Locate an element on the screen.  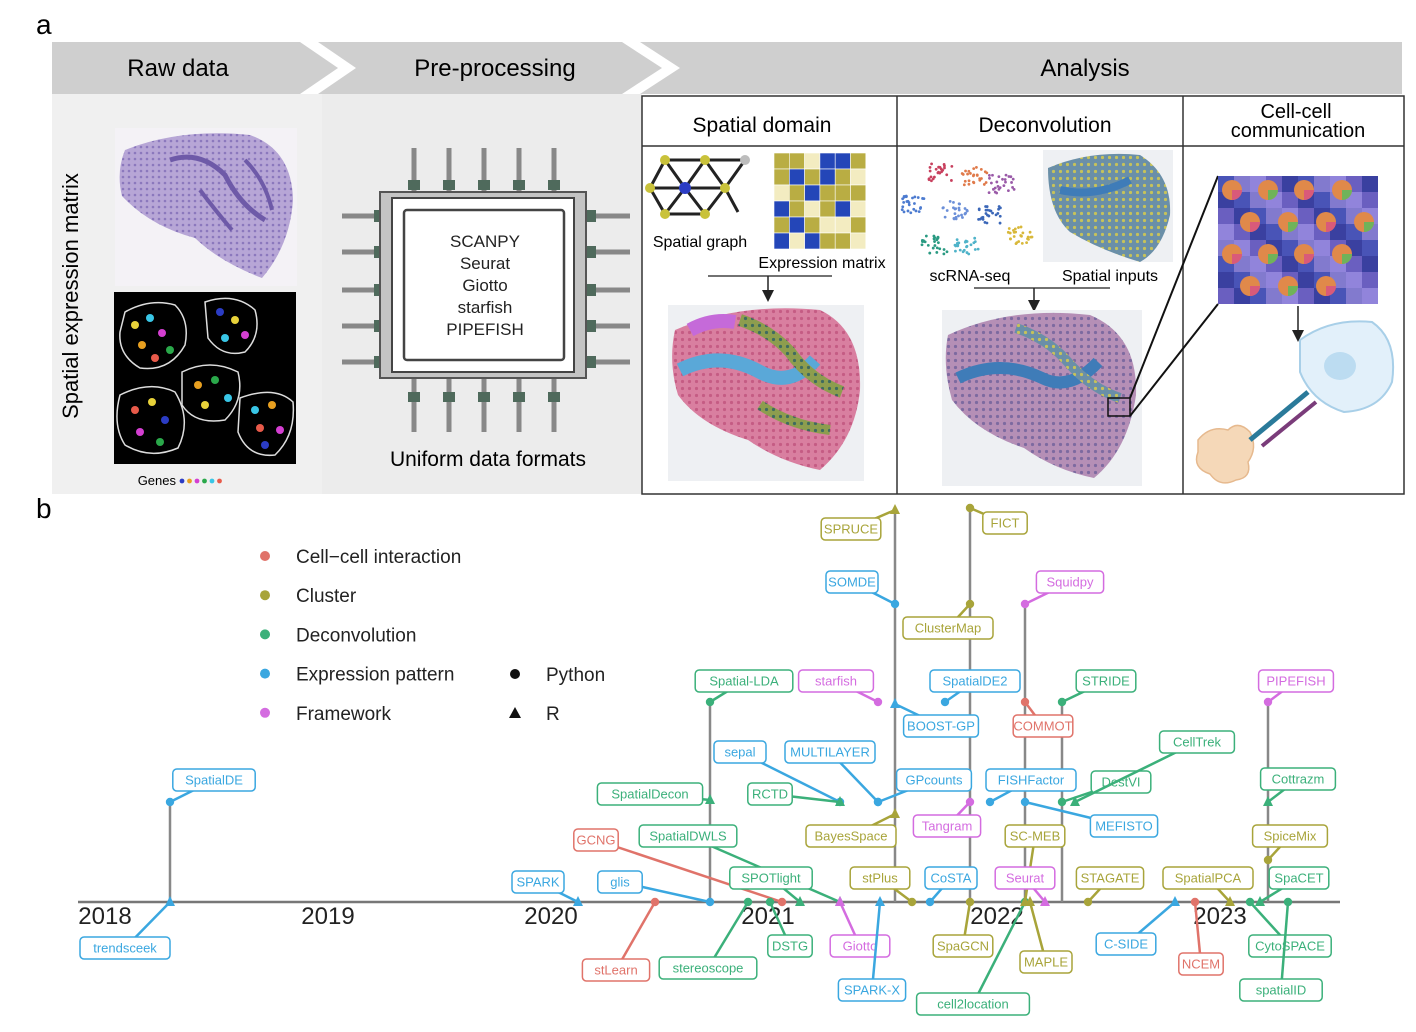
method-label: SpatialDecon is located at coordinates (649, 794).